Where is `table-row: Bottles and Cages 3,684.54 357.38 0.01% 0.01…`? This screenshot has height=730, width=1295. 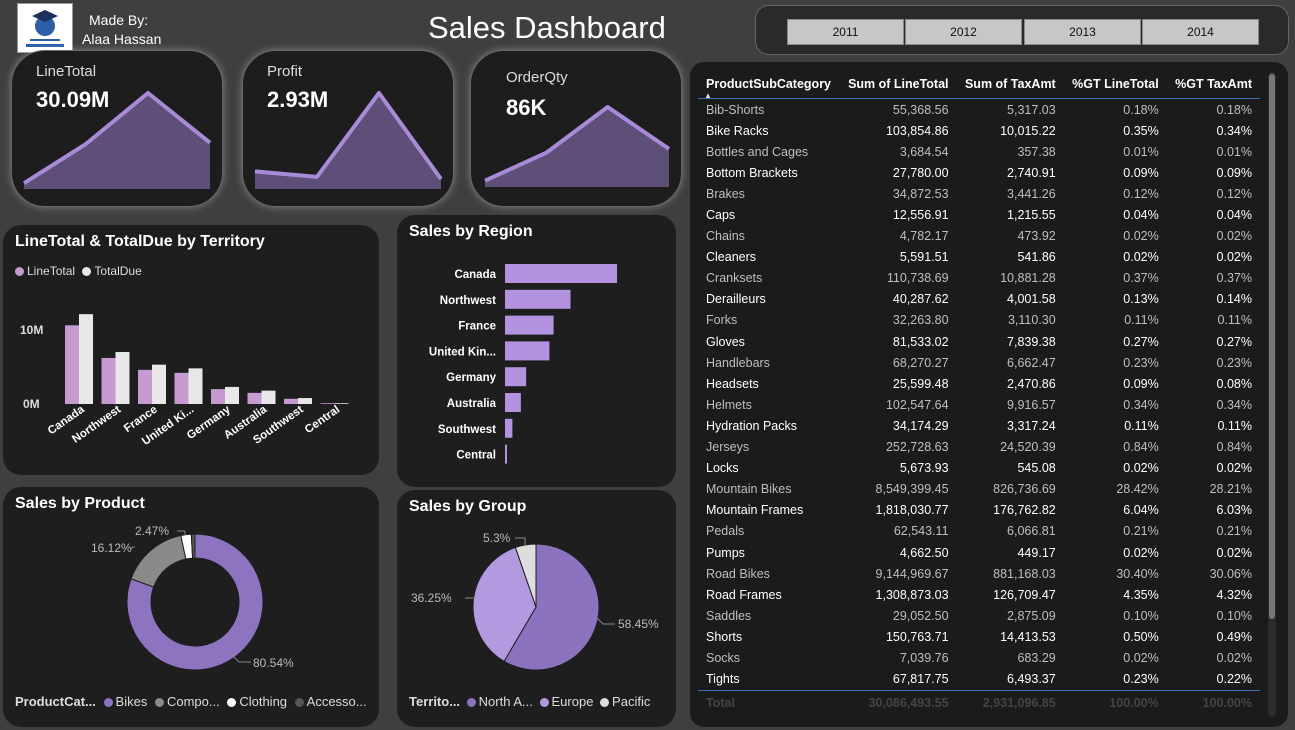 table-row: Bottles and Cages 3,684.54 357.38 0.01% 0.01… is located at coordinates (979, 151).